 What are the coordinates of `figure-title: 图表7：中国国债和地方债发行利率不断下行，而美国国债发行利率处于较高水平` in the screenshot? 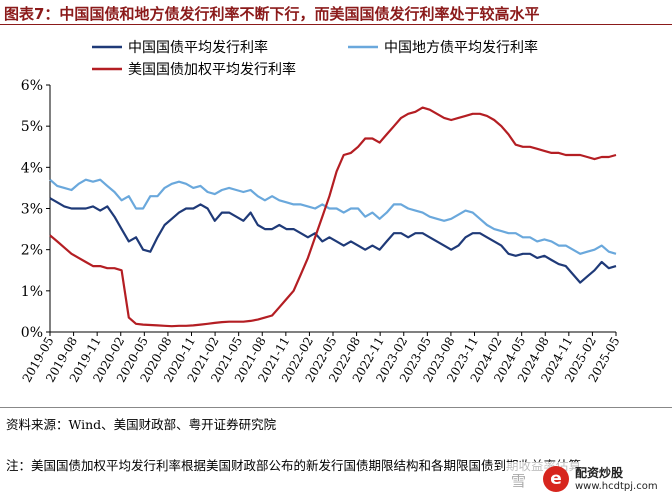 It's located at (272, 14).